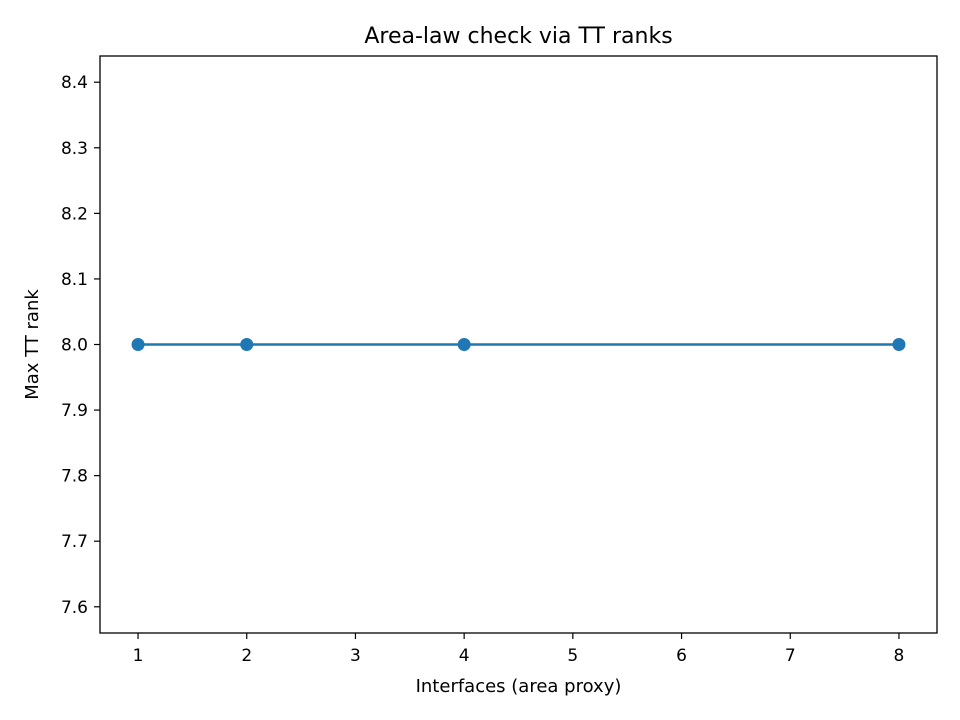 The image size is (960, 720). What do you see at coordinates (74, 346) in the screenshot?
I see `y-tick-label: 8.0` at bounding box center [74, 346].